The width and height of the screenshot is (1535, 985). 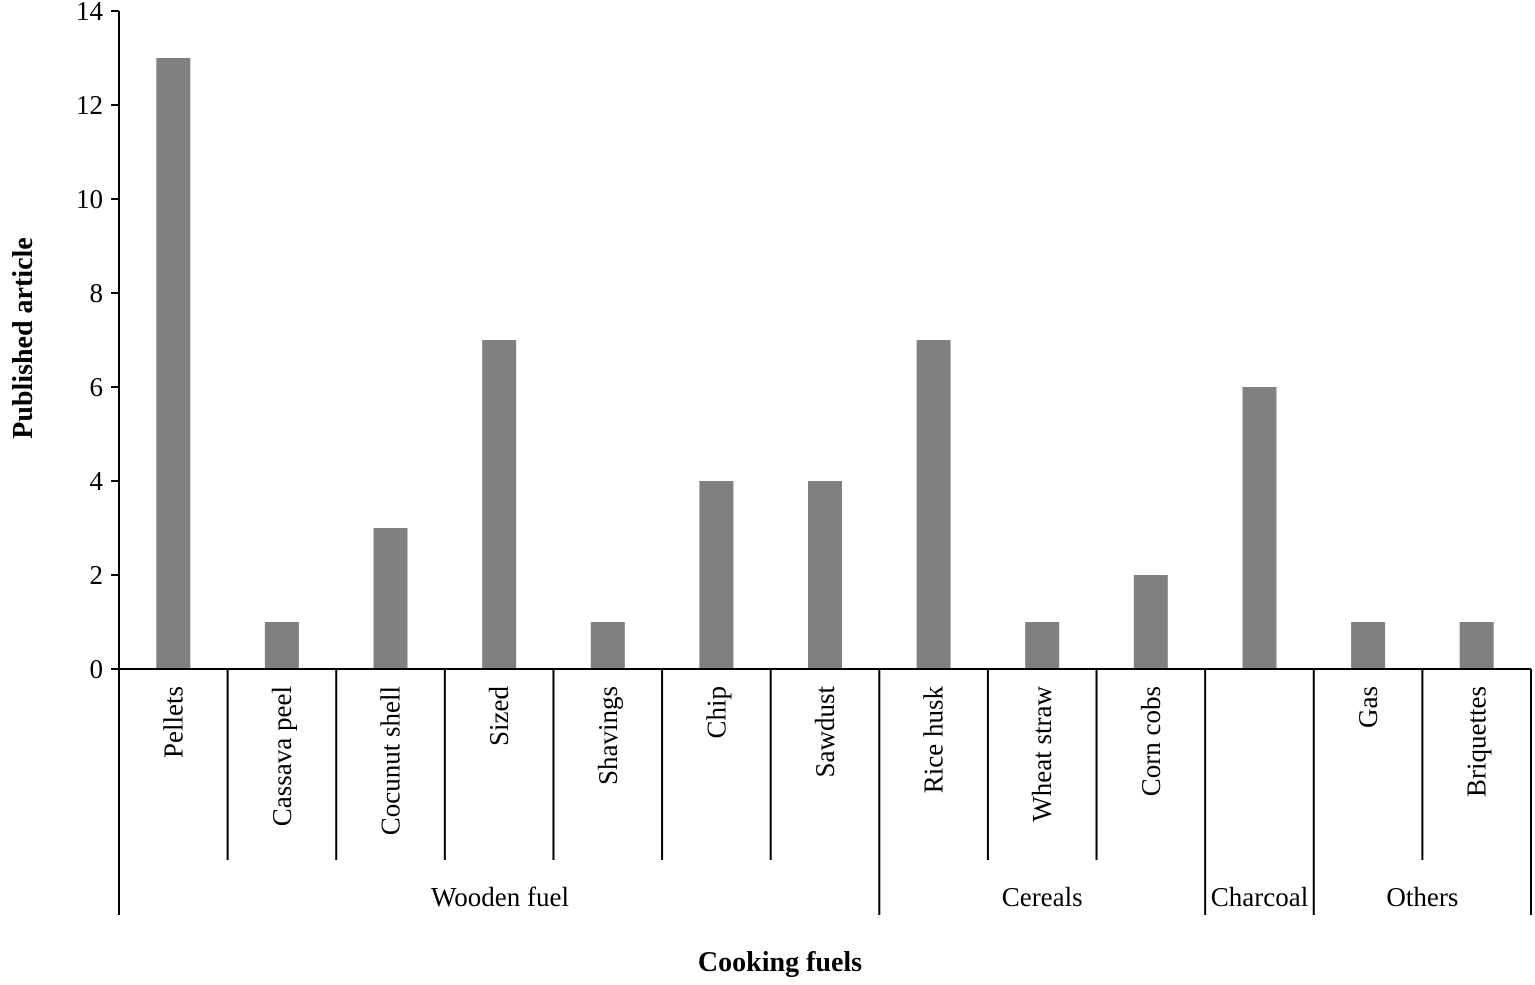 I want to click on bar-corn-cobs, so click(x=1150, y=622).